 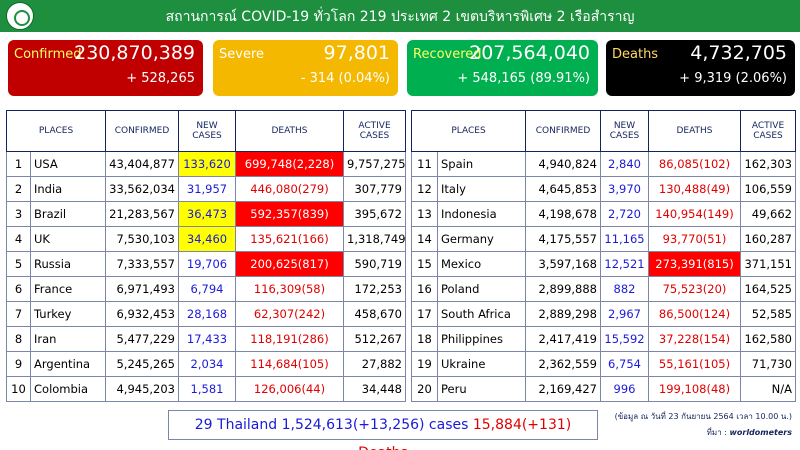 I want to click on column-header: NEW CASES, so click(x=207, y=131).